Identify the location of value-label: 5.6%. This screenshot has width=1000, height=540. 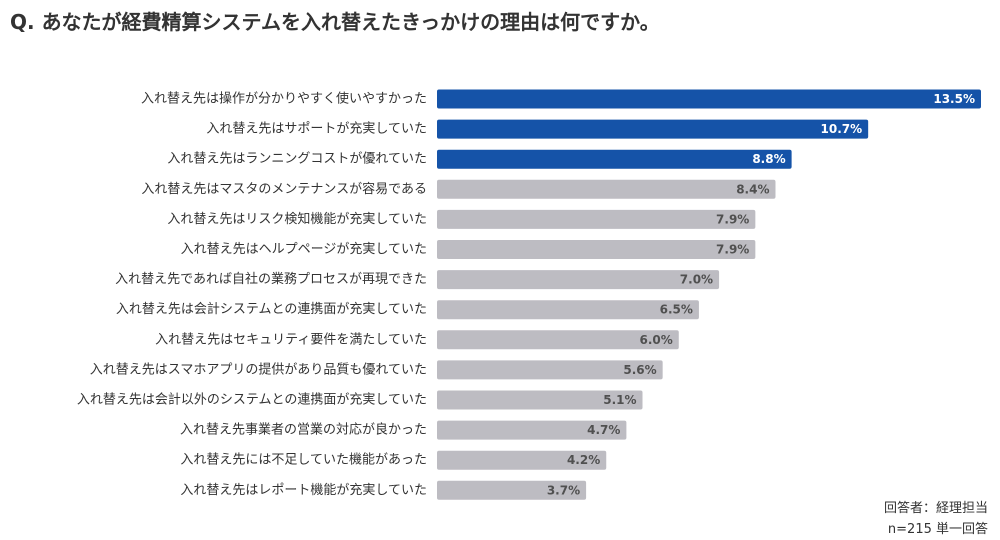
(639, 370).